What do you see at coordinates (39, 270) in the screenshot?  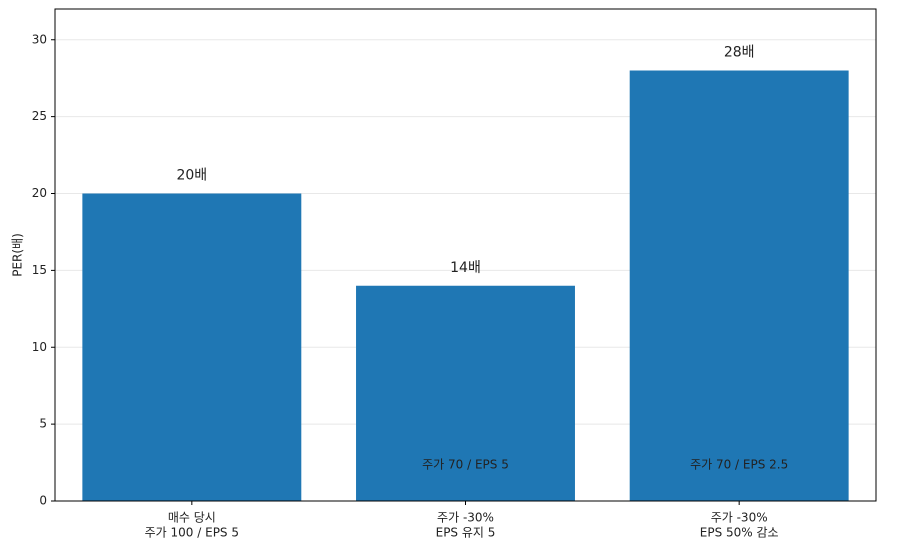 I see `y-tick-label: 15` at bounding box center [39, 270].